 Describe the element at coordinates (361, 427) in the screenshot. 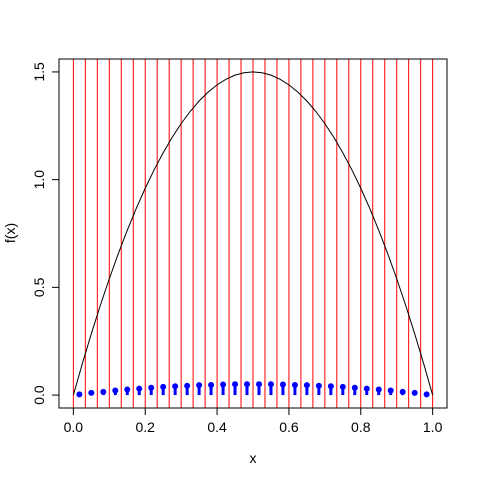

I see `x-tick-label: 0.8` at that location.